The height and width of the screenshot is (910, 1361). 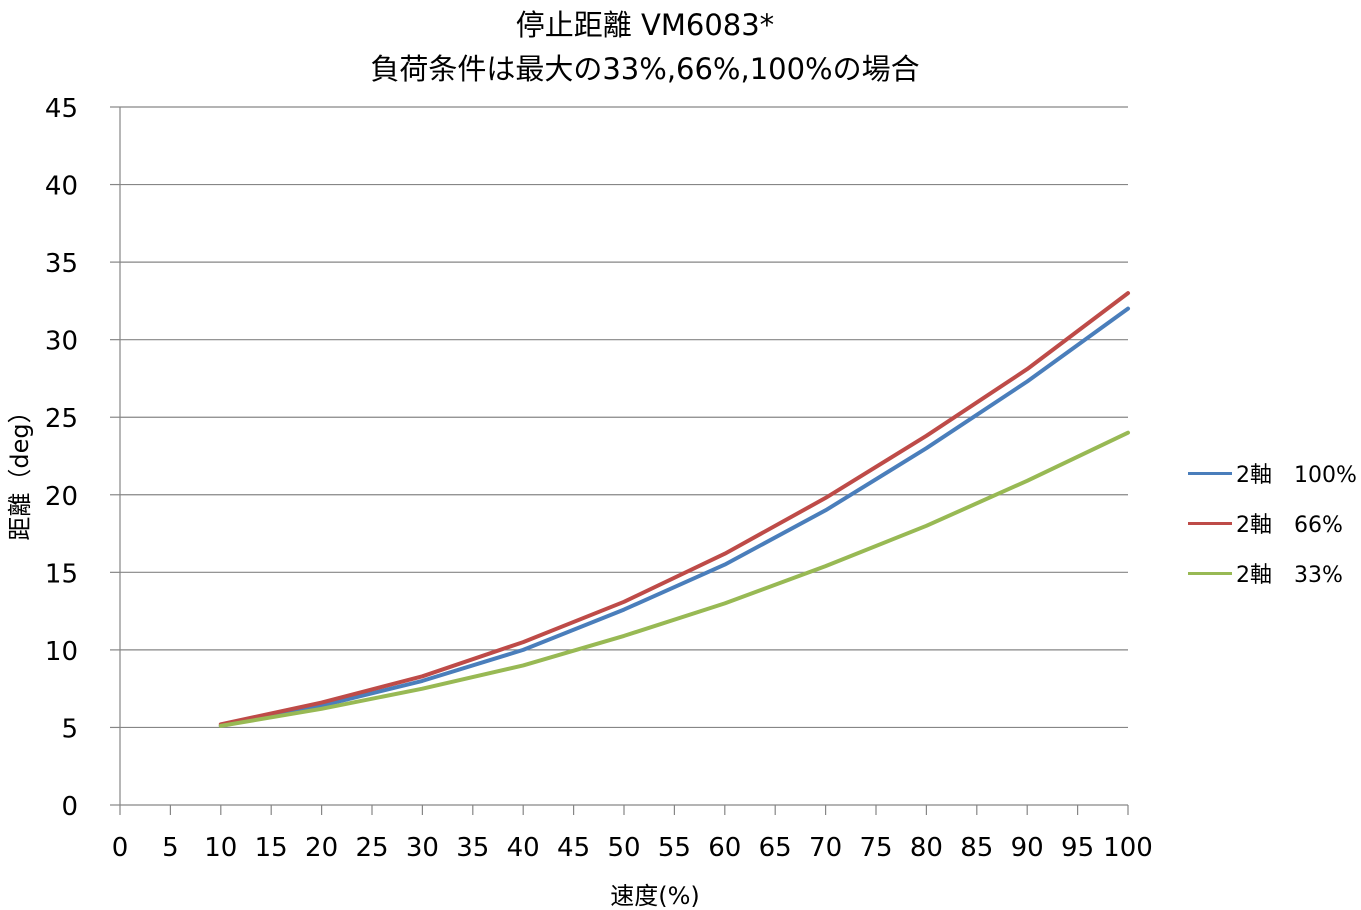 What do you see at coordinates (170, 848) in the screenshot?
I see `x-tick-label: 5` at bounding box center [170, 848].